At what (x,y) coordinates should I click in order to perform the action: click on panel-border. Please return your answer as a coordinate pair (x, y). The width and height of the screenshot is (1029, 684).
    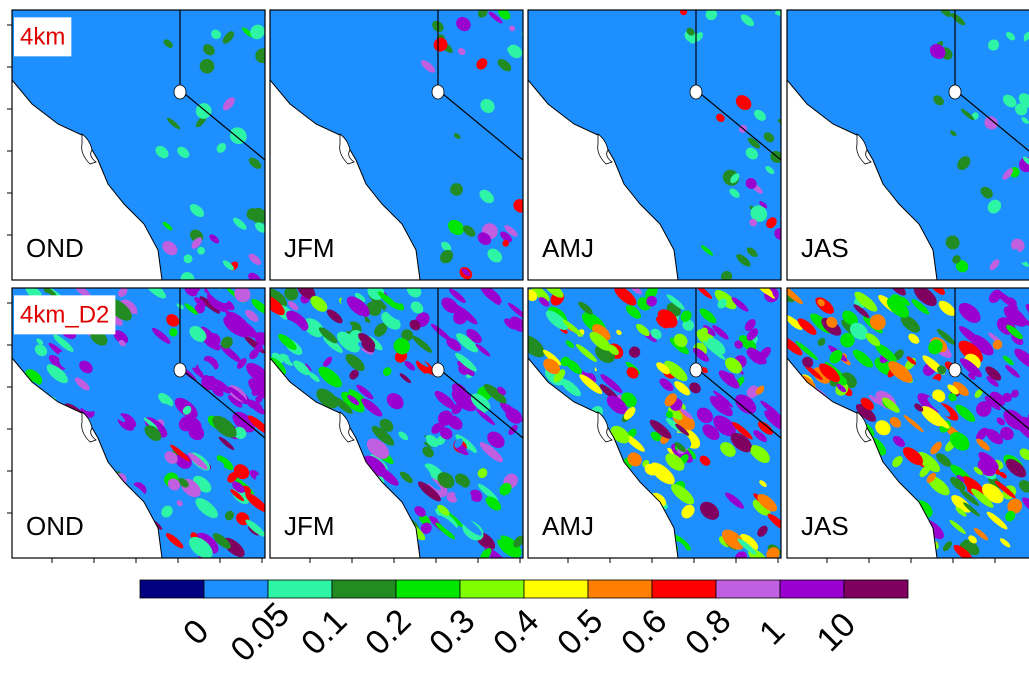
    Looking at the image, I should click on (907, 423).